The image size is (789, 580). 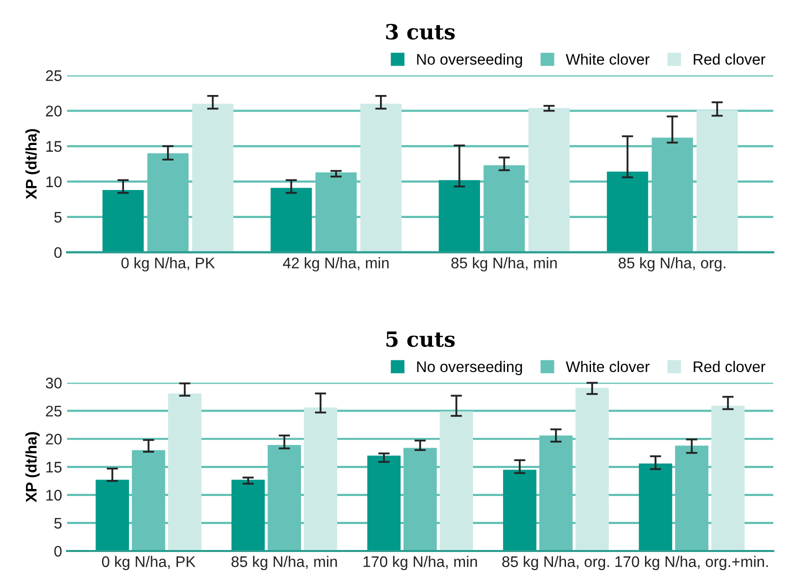 What do you see at coordinates (420, 339) in the screenshot?
I see `chart-title: 5 cuts` at bounding box center [420, 339].